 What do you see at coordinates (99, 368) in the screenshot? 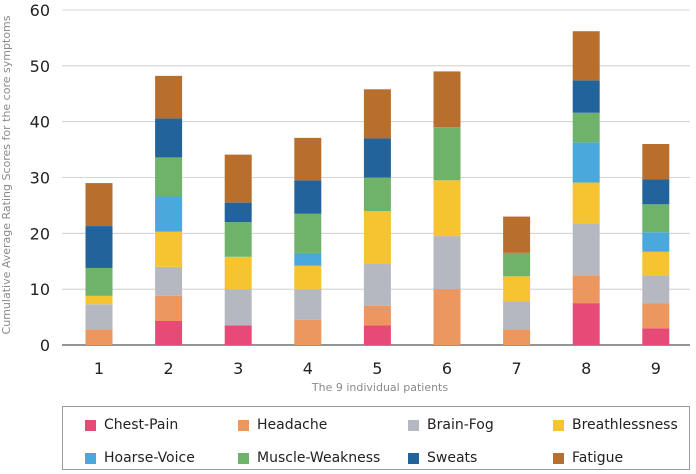
I see `x-tick-label: 1` at bounding box center [99, 368].